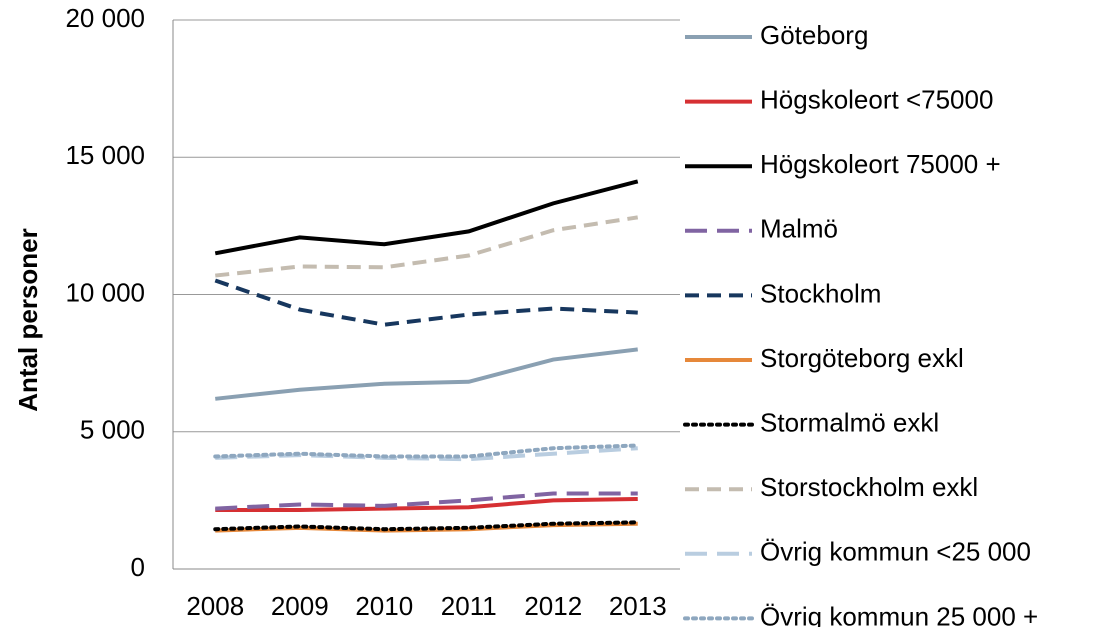  I want to click on y-tick-label: 5 000, so click(112, 430).